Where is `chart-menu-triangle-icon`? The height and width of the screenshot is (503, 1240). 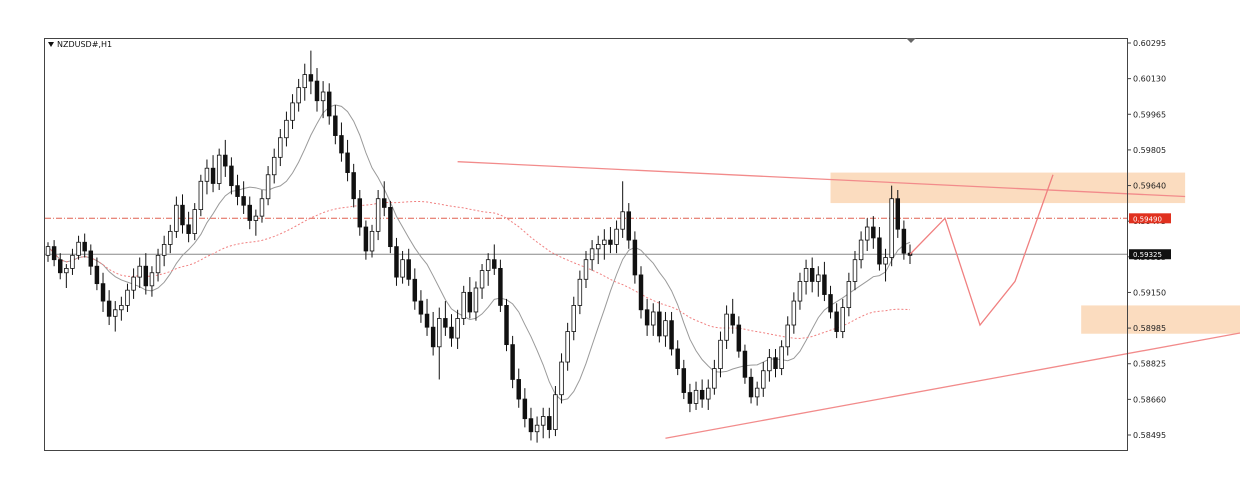
chart-menu-triangle-icon is located at coordinates (51, 44).